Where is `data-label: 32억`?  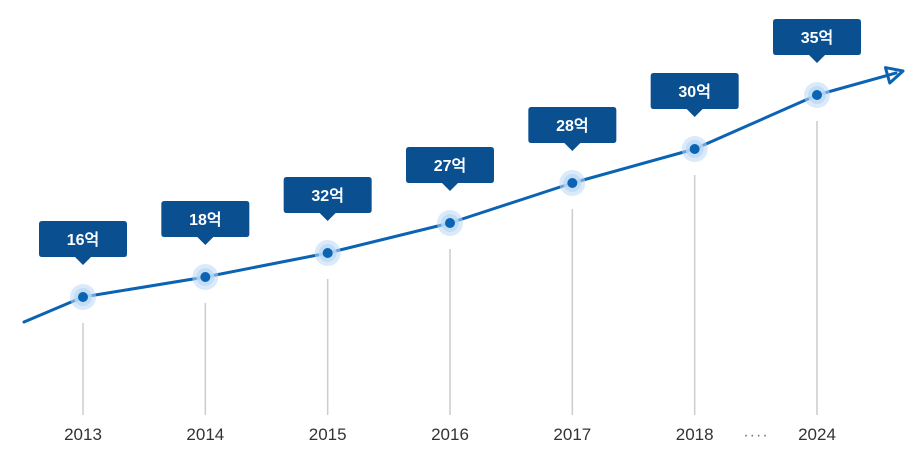
data-label: 32억 is located at coordinates (327, 195).